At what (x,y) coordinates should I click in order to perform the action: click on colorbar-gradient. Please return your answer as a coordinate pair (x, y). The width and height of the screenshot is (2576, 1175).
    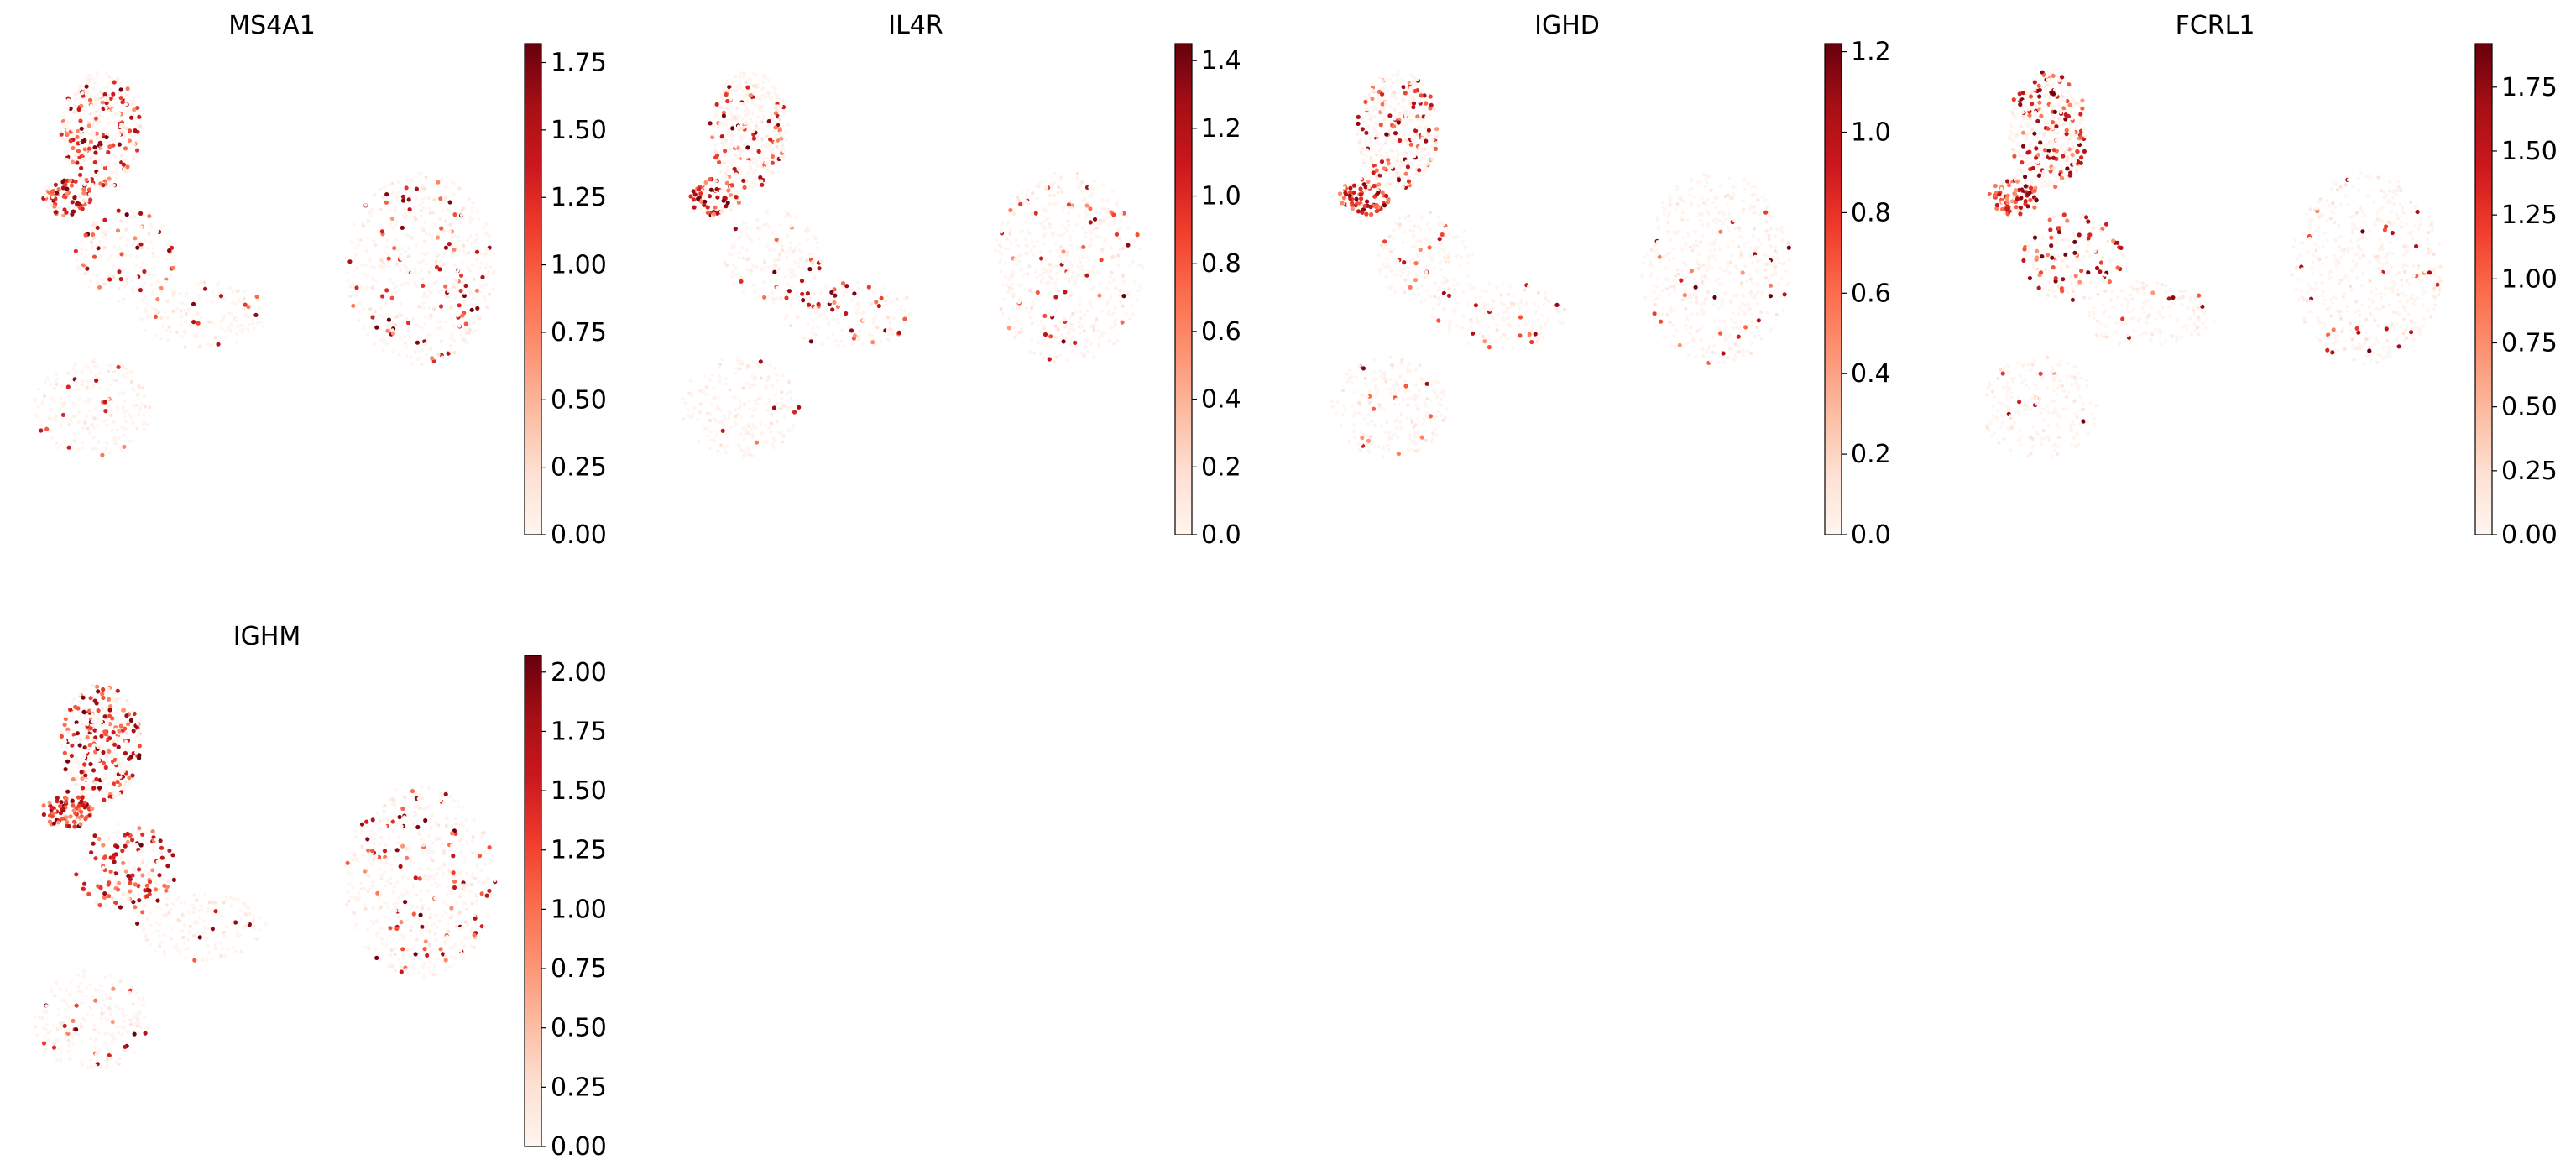
    Looking at the image, I should click on (533, 289).